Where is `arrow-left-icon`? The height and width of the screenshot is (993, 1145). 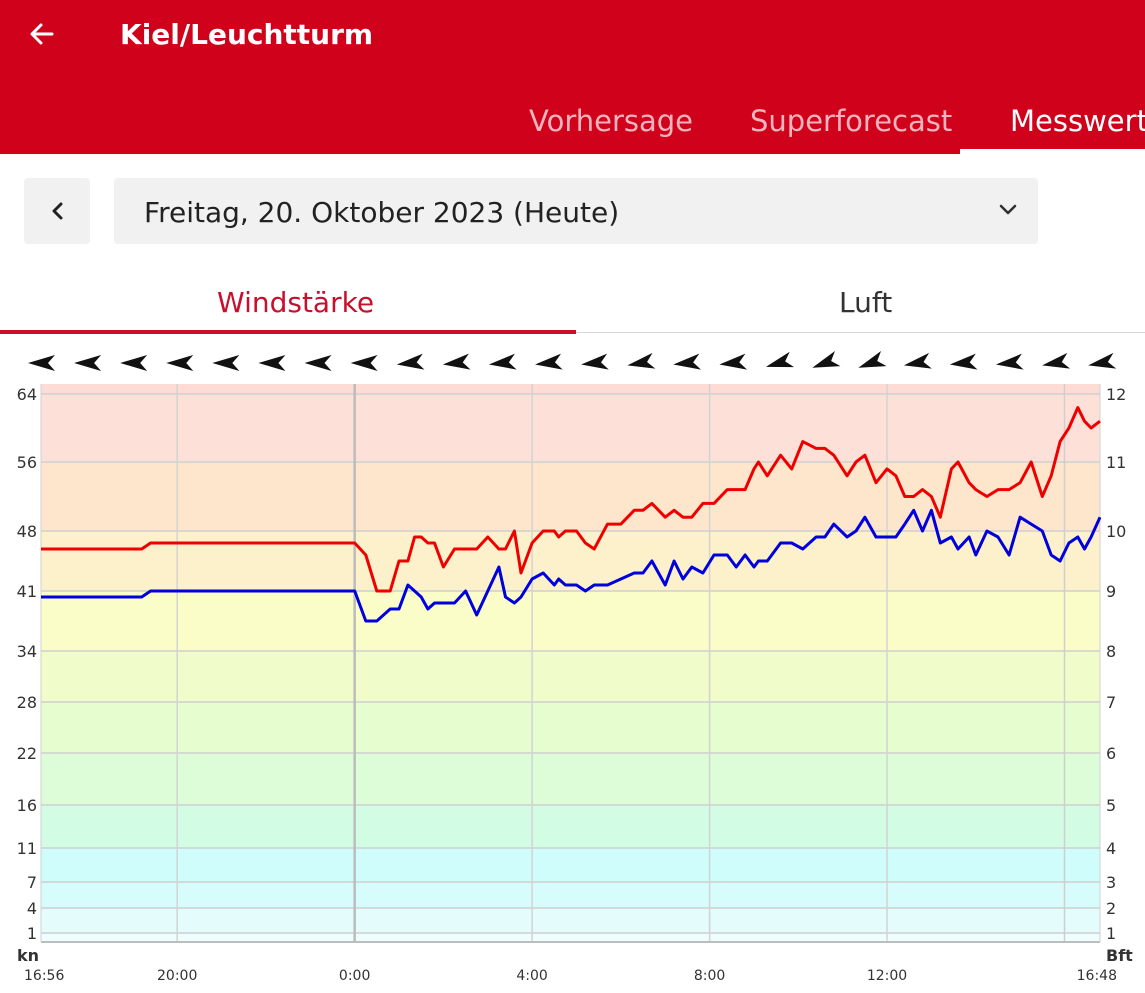
arrow-left-icon is located at coordinates (42, 34).